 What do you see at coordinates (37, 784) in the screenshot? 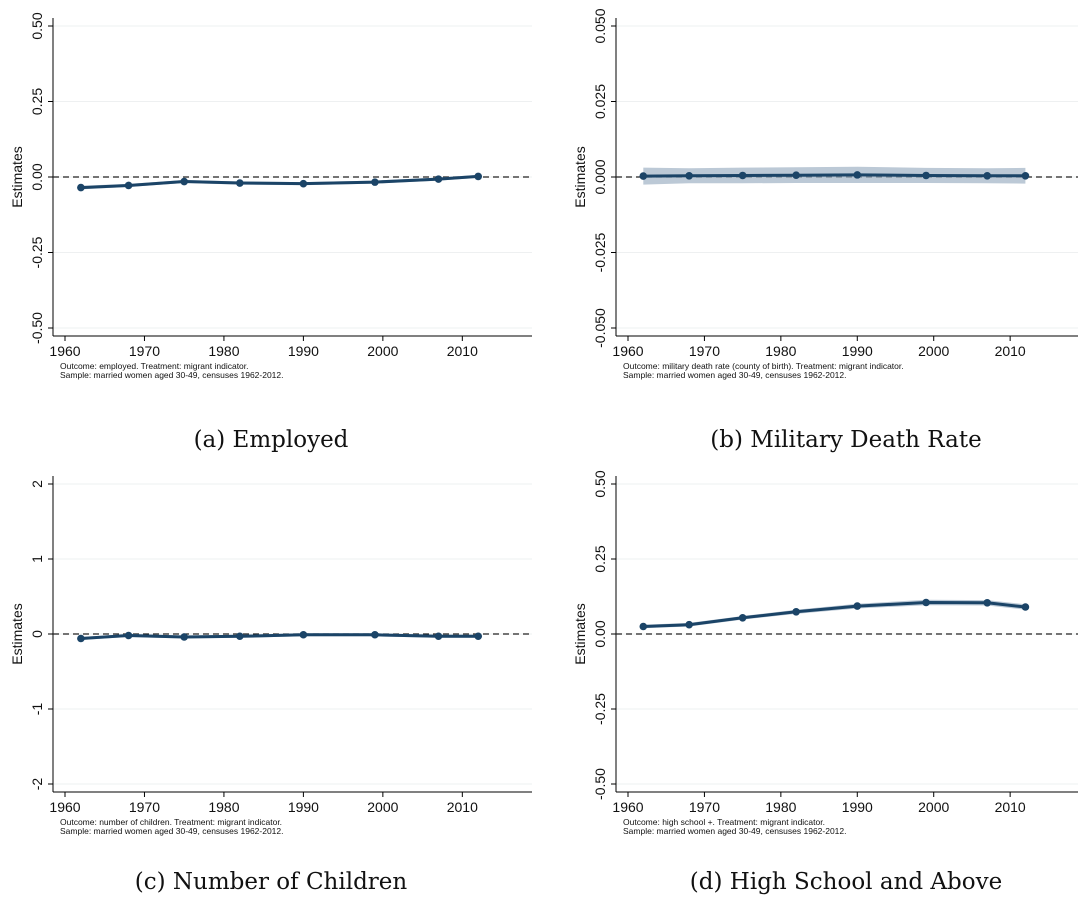
I see `y-tick-label: -2` at bounding box center [37, 784].